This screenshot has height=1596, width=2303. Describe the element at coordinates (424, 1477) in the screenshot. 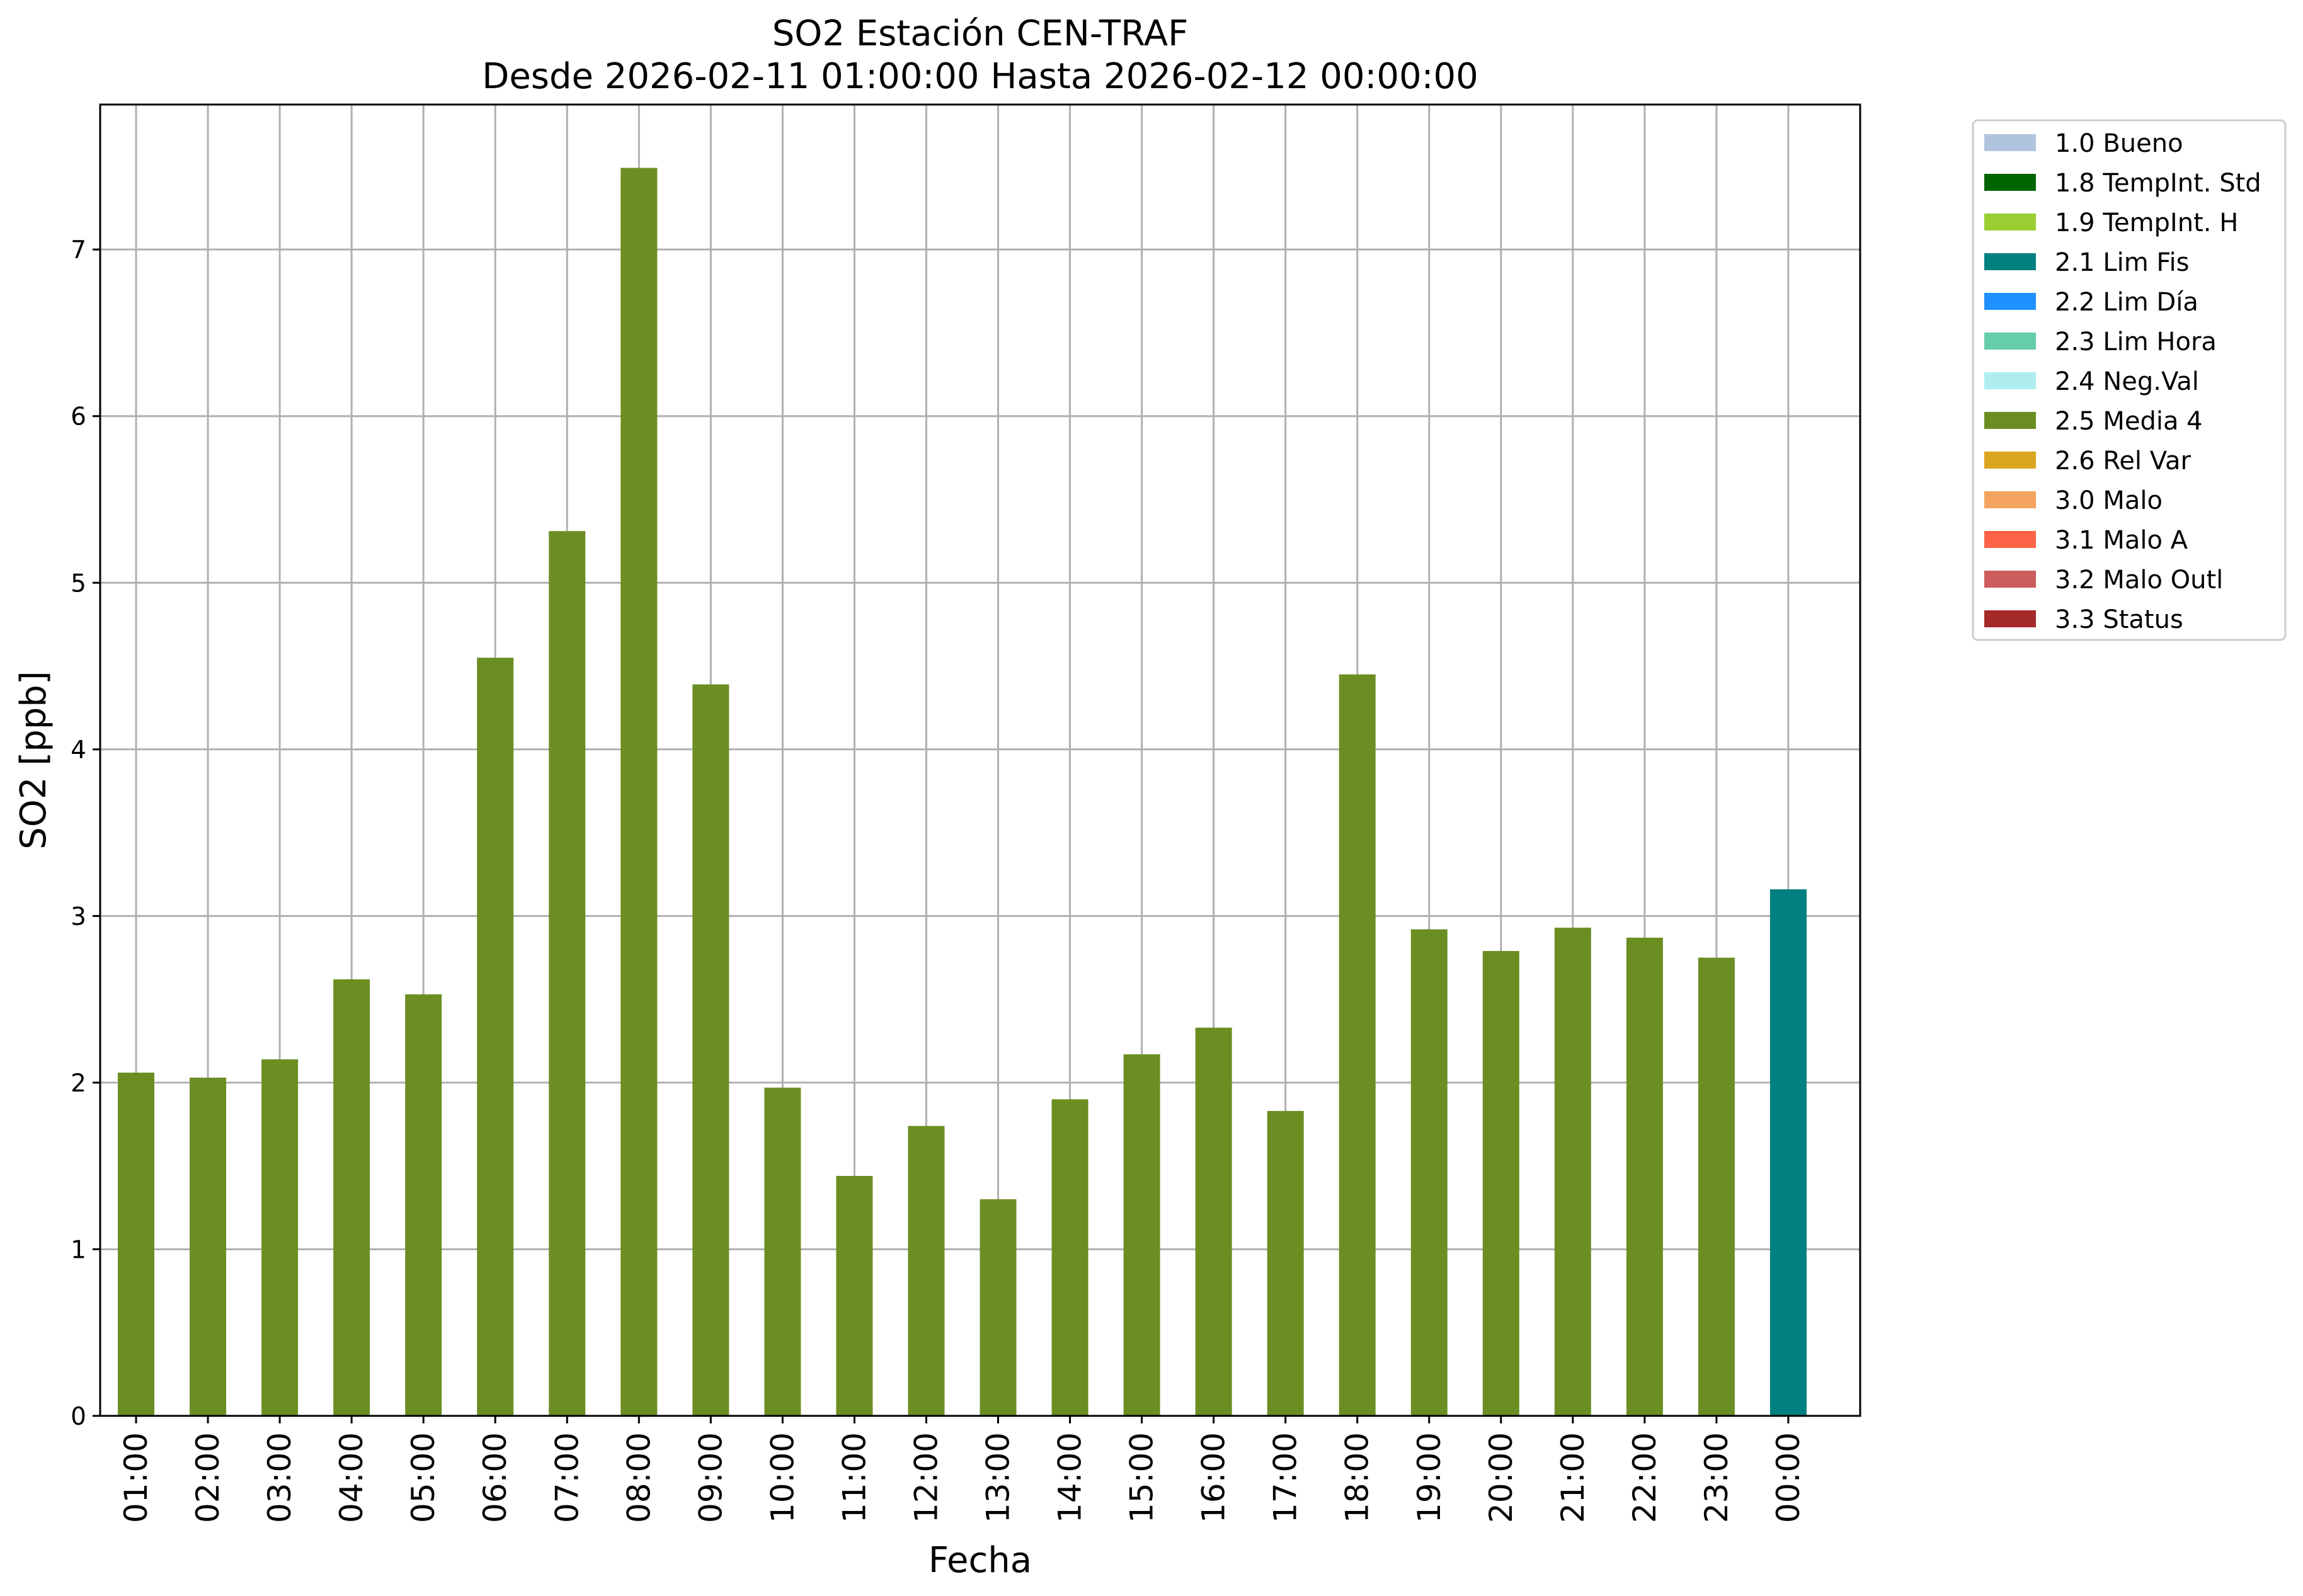

I see `x-tick-label: 05:00` at that location.